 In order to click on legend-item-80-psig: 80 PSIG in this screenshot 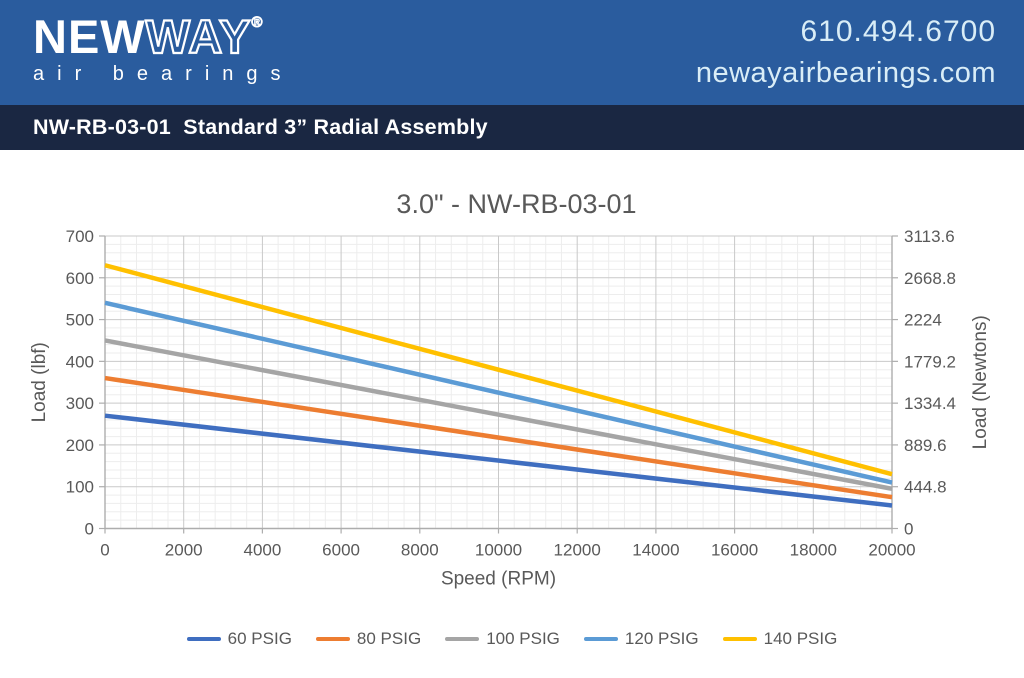, I will do `click(368, 639)`.